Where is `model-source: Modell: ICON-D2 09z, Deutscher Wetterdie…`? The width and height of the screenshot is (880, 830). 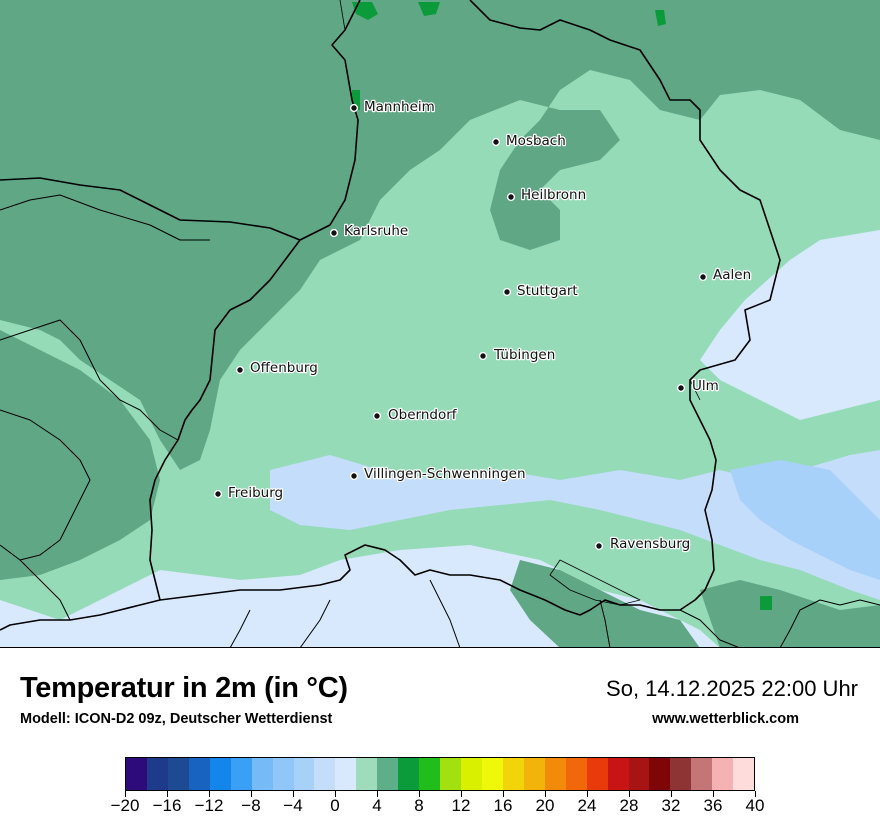 model-source: Modell: ICON-D2 09z, Deutscher Wetterdie… is located at coordinates (176, 719).